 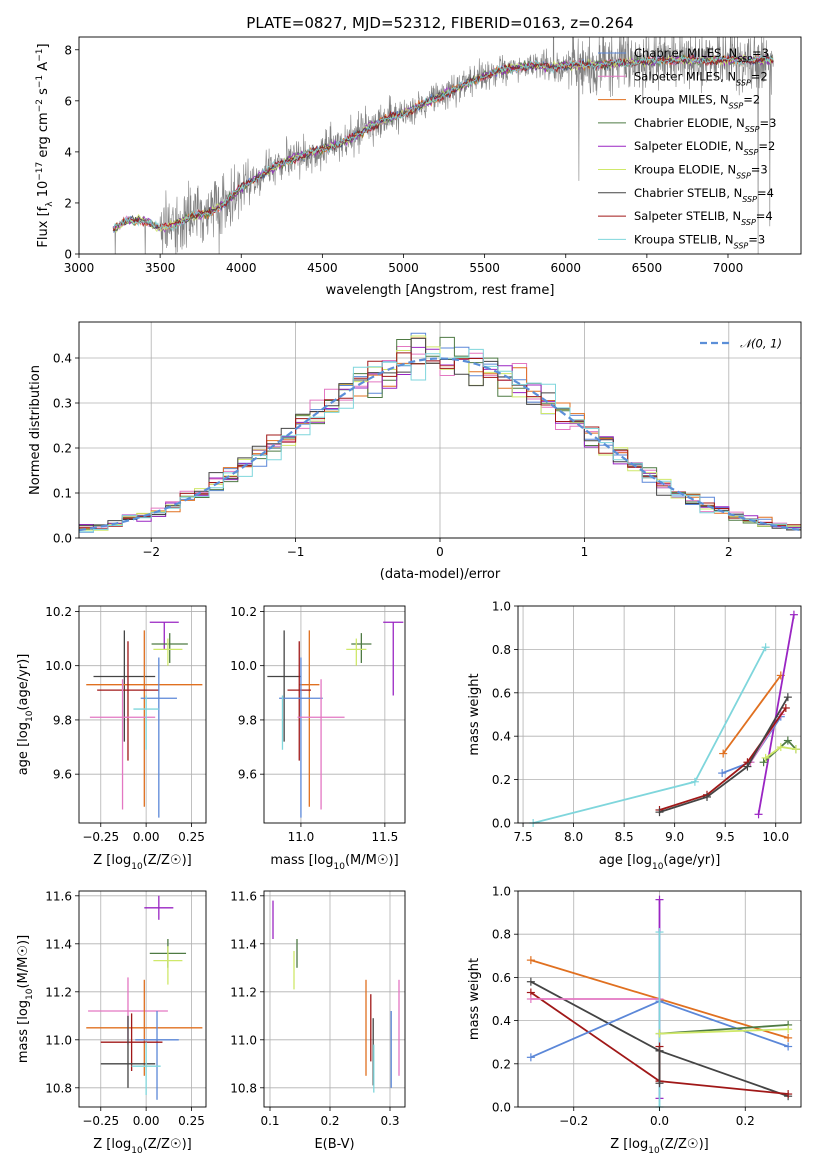 I want to click on mass-weight-series-salpeter_stelib, so click(x=722, y=758).